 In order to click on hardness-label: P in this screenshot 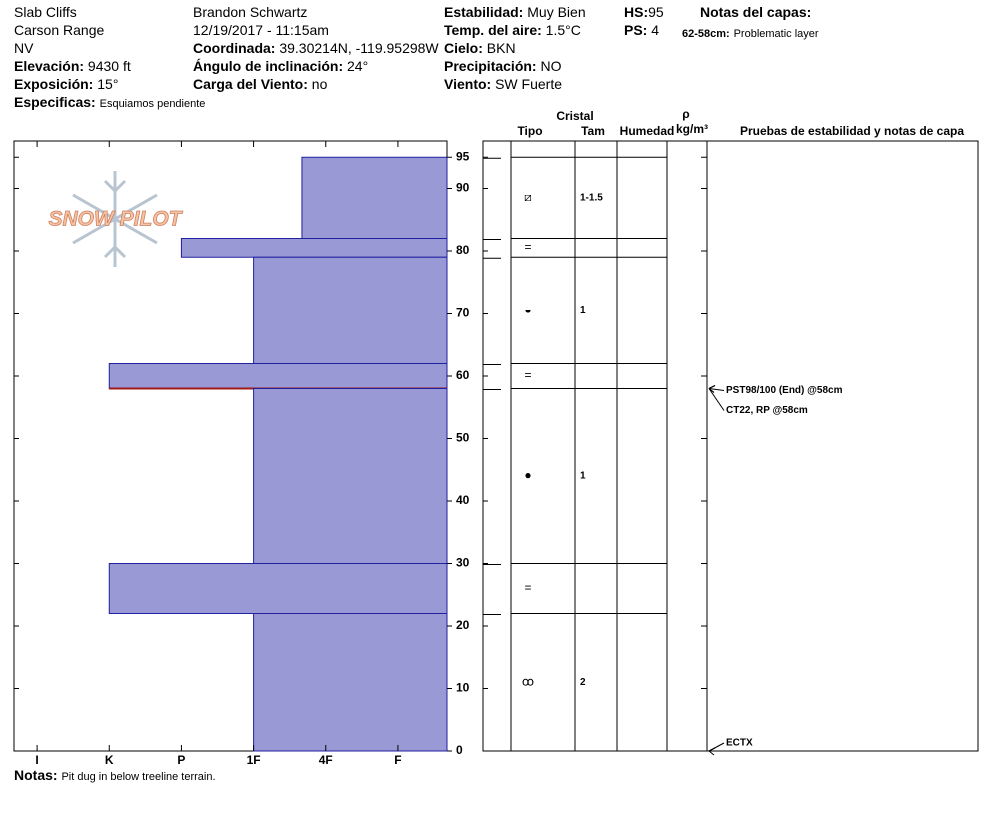, I will do `click(181, 760)`.